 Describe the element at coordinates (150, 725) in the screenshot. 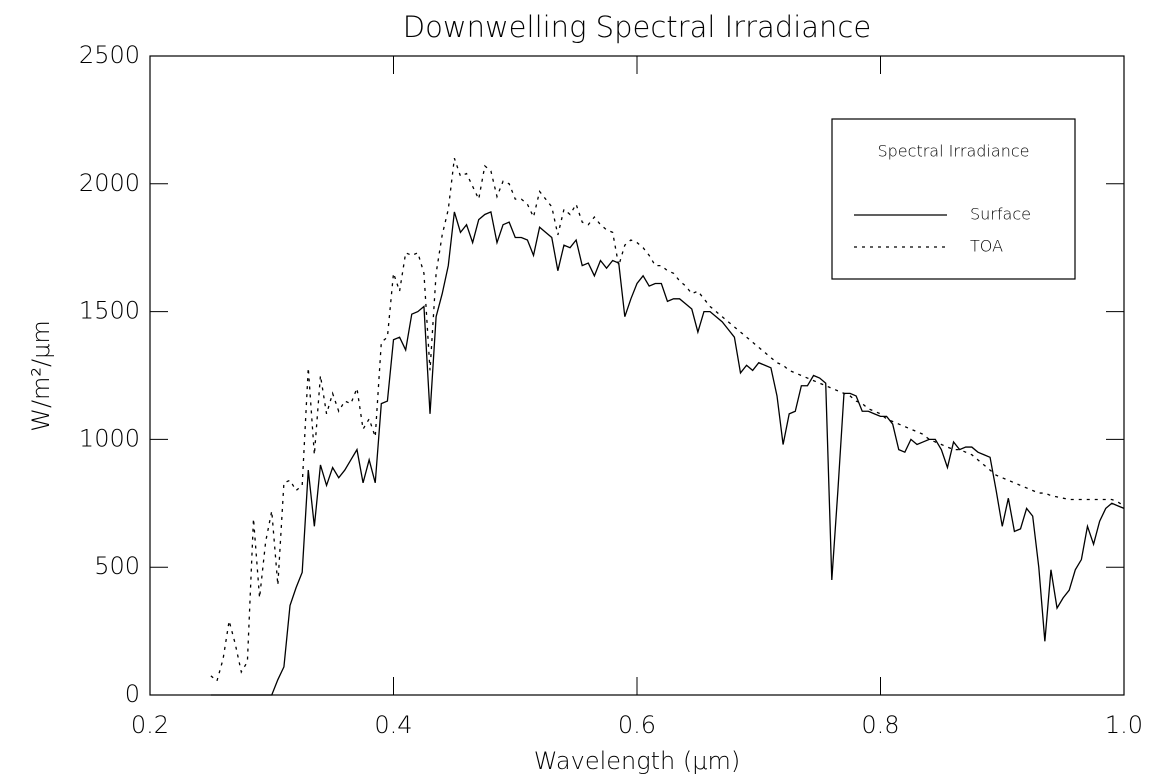

I see `x-tick-label: 0.2` at that location.